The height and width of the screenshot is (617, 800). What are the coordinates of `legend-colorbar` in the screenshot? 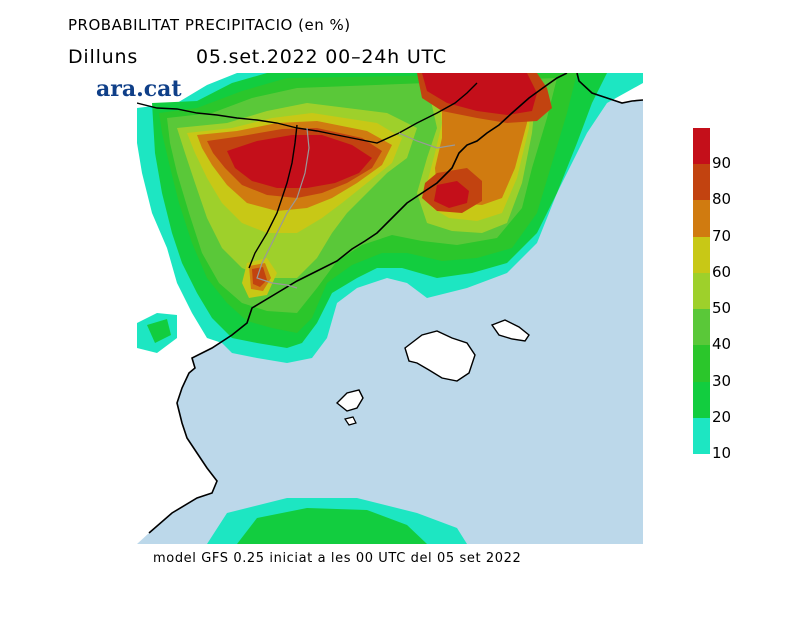 It's located at (701, 291).